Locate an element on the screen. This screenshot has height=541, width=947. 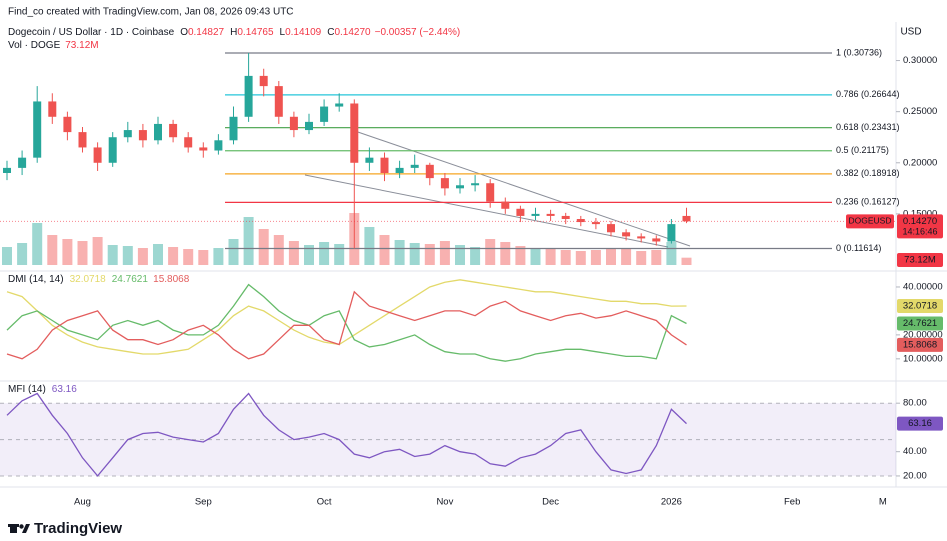
x-tick-label: Sep is located at coordinates (203, 502).